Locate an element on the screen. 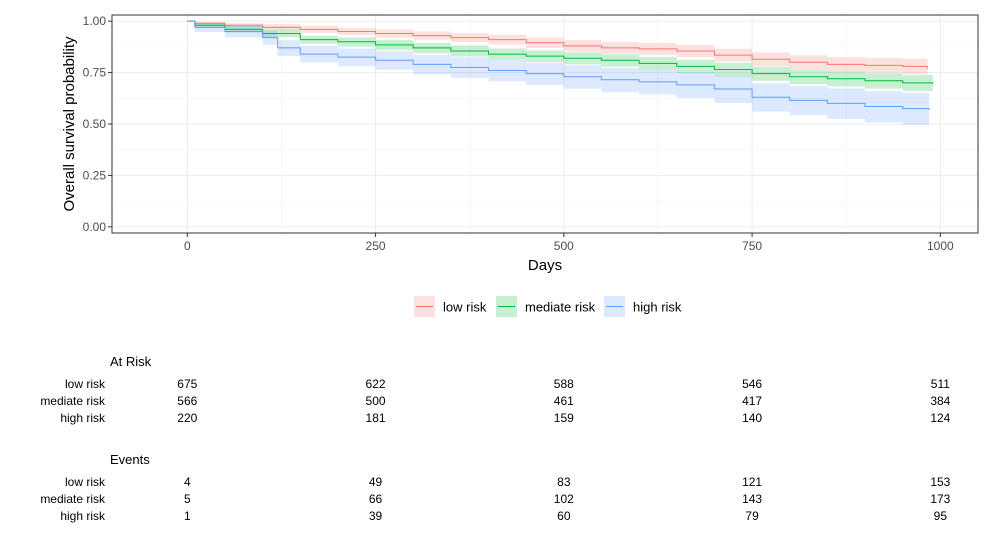 The image size is (992, 536). events_table-cell: 4 is located at coordinates (187, 482).